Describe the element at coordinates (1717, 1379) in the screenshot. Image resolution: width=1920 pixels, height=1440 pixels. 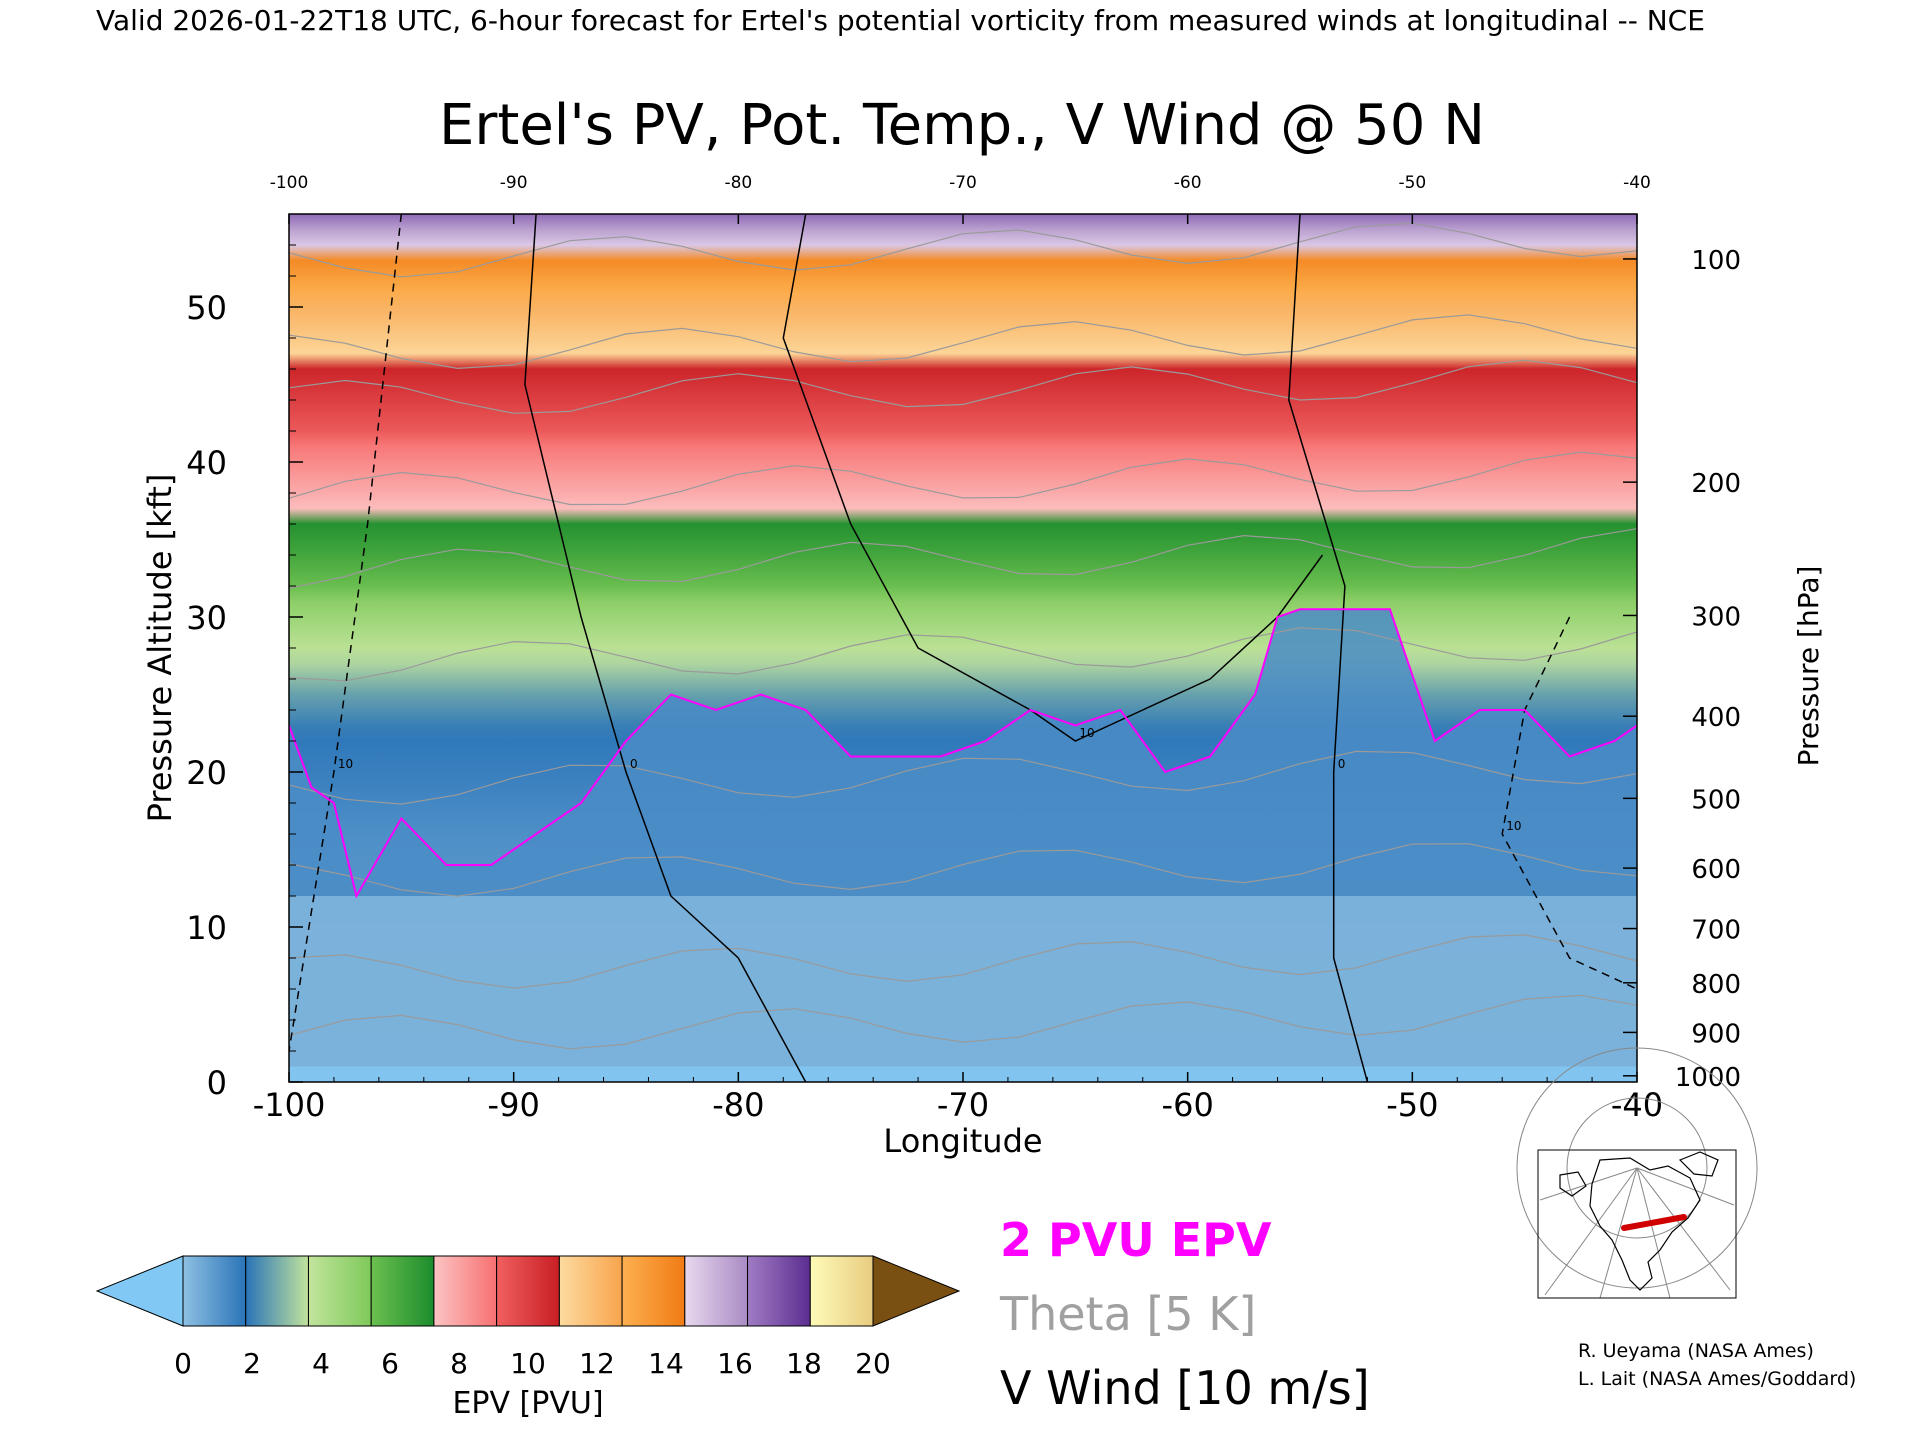
I see `credit-line-2: L. Lait (NASA Ames/Goddard)` at that location.